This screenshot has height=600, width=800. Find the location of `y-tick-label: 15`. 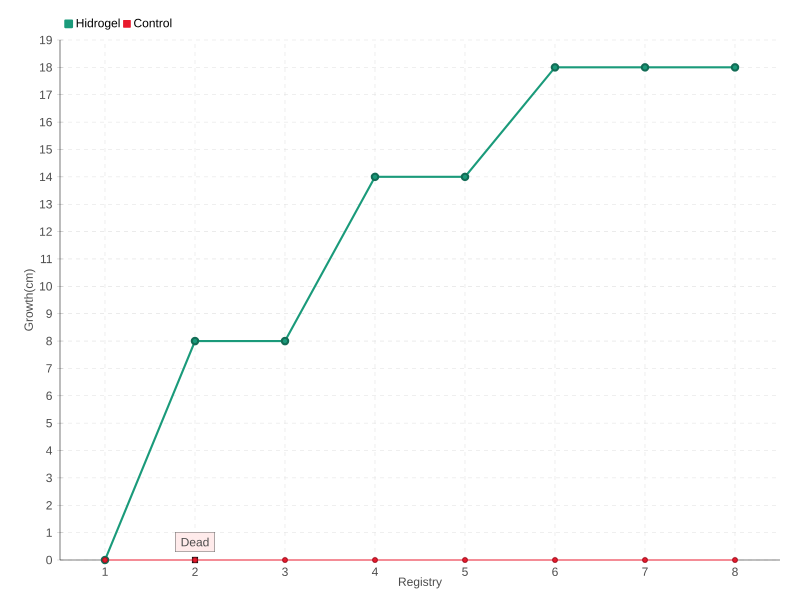

y-tick-label: 15 is located at coordinates (46, 149).